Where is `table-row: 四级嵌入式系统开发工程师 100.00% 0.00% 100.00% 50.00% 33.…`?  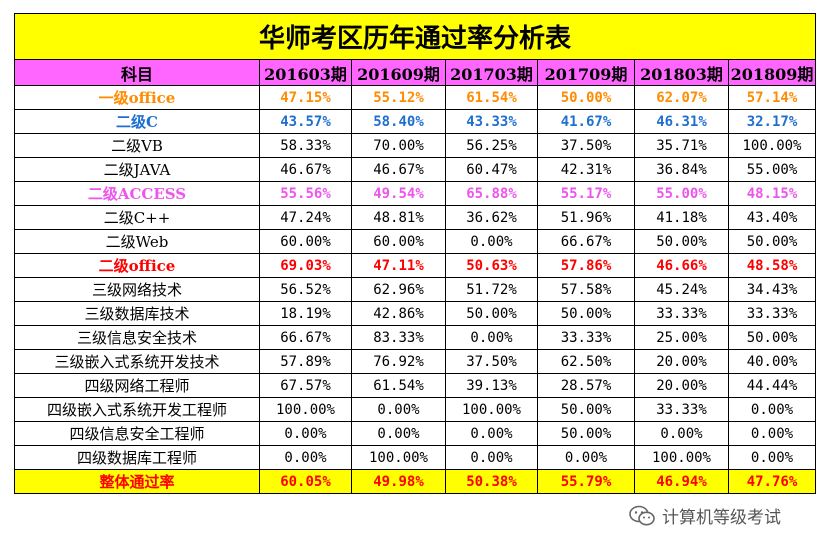
table-row: 四级嵌入式系统开发工程师 100.00% 0.00% 100.00% 50.00% 33.… is located at coordinates (415, 409).